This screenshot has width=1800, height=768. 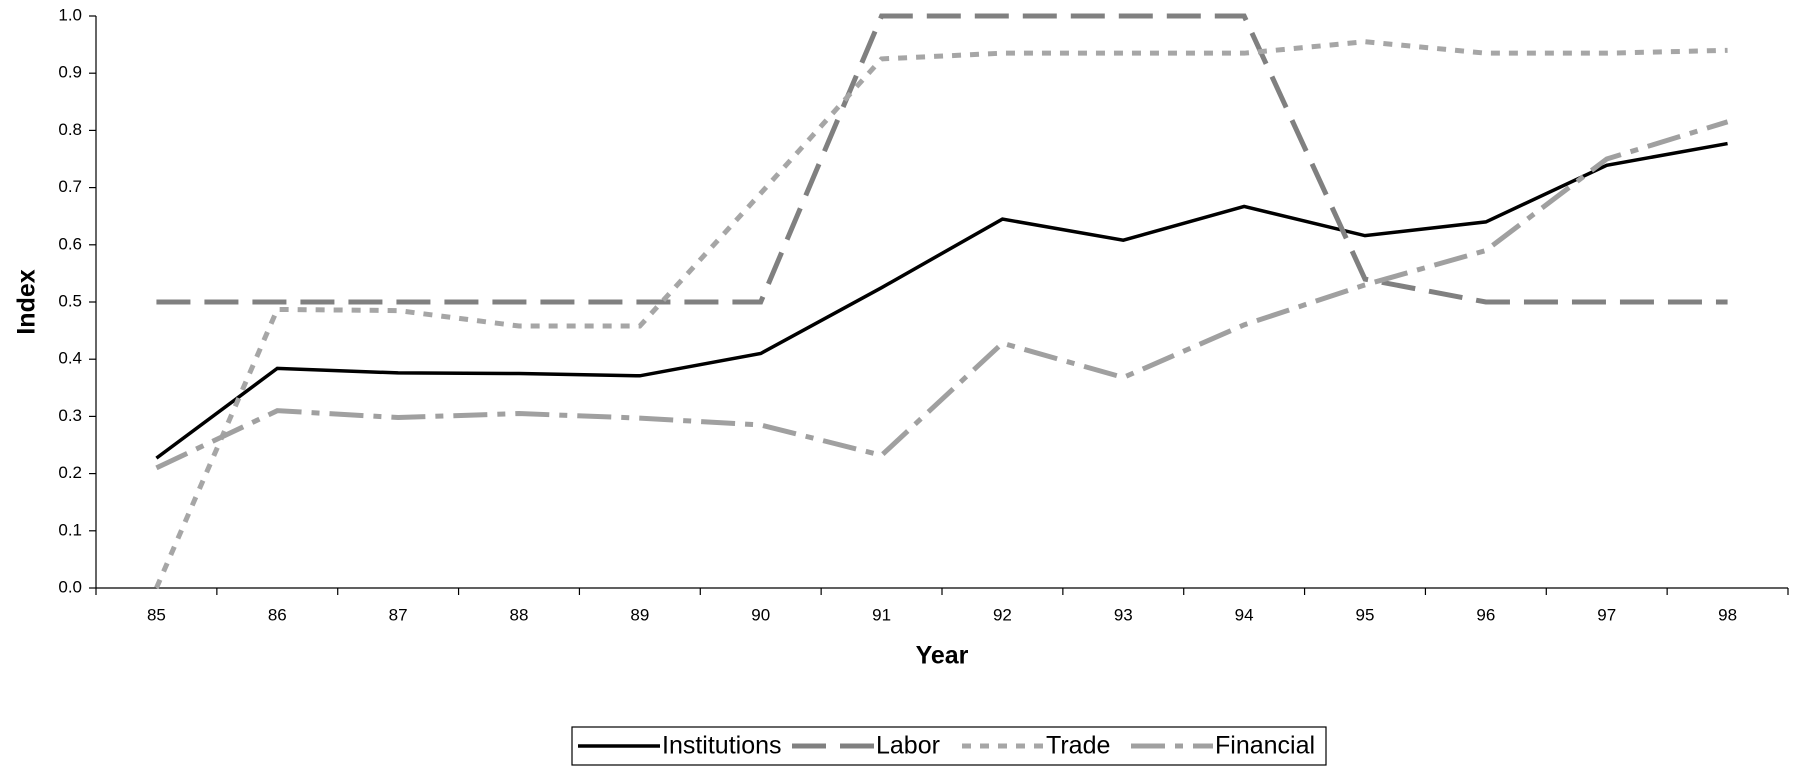 What do you see at coordinates (519, 614) in the screenshot?
I see `x-tick-label: 88` at bounding box center [519, 614].